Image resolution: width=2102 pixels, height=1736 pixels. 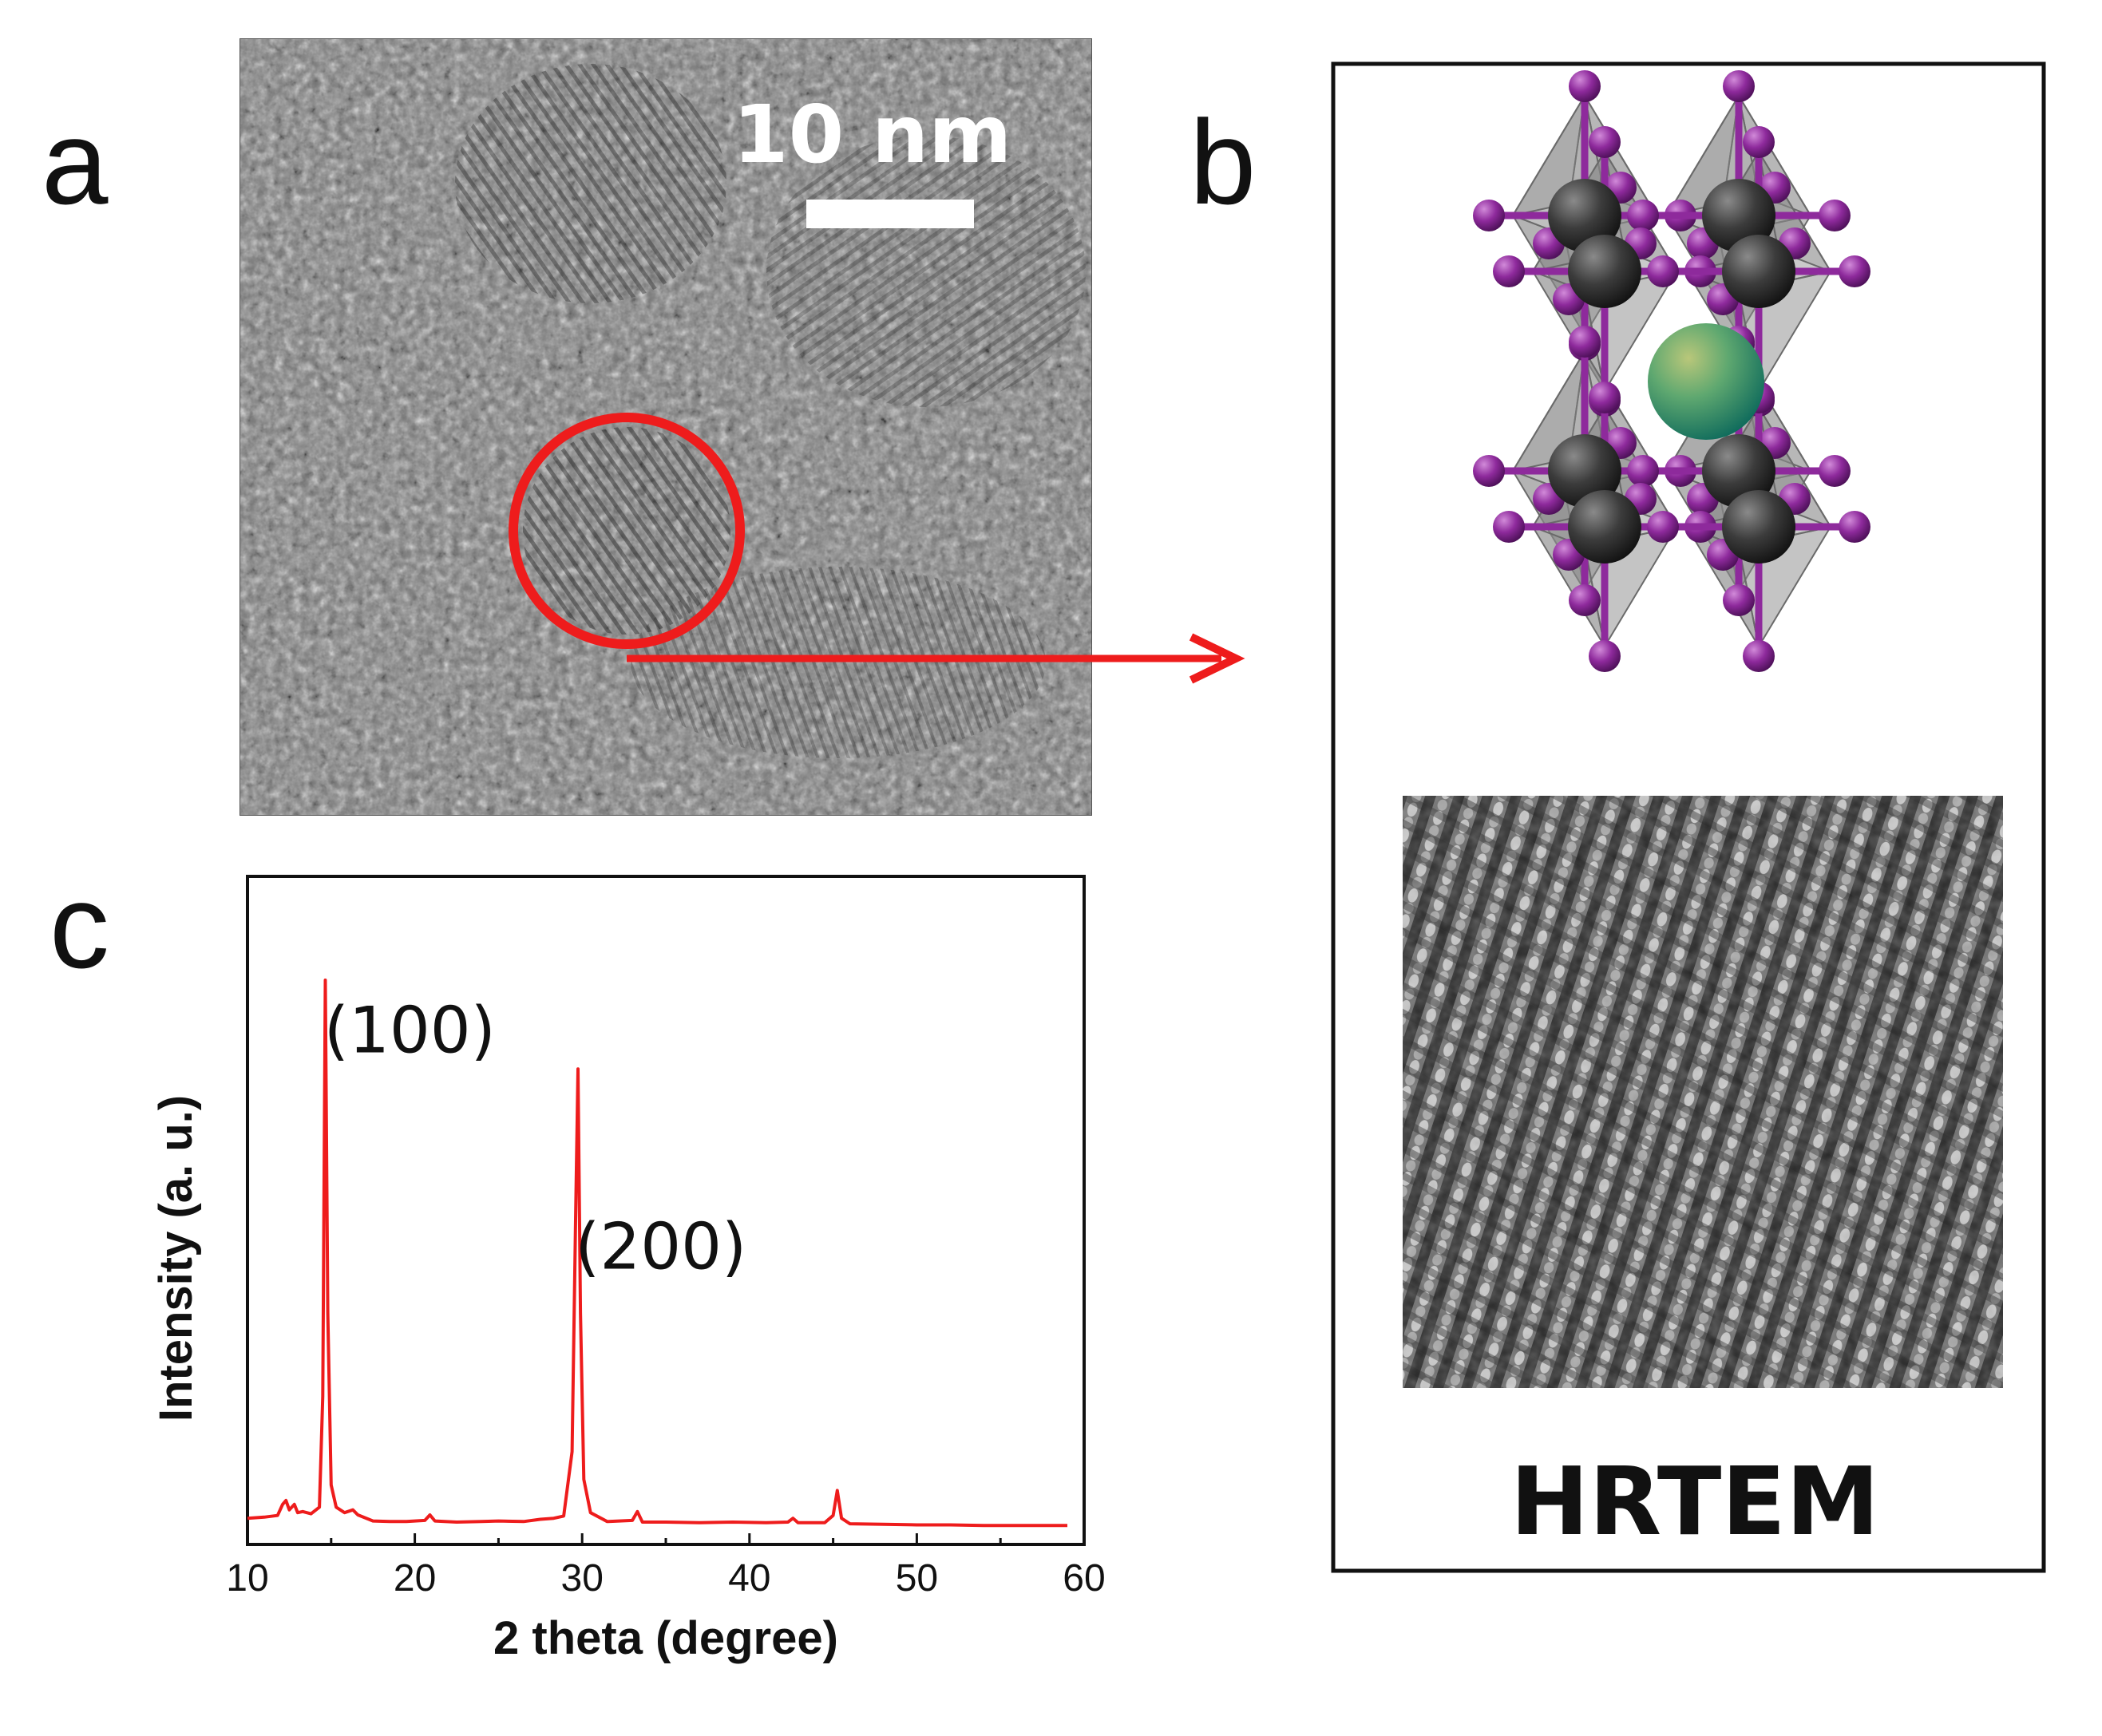 I want to click on scale-bar, so click(x=890, y=214).